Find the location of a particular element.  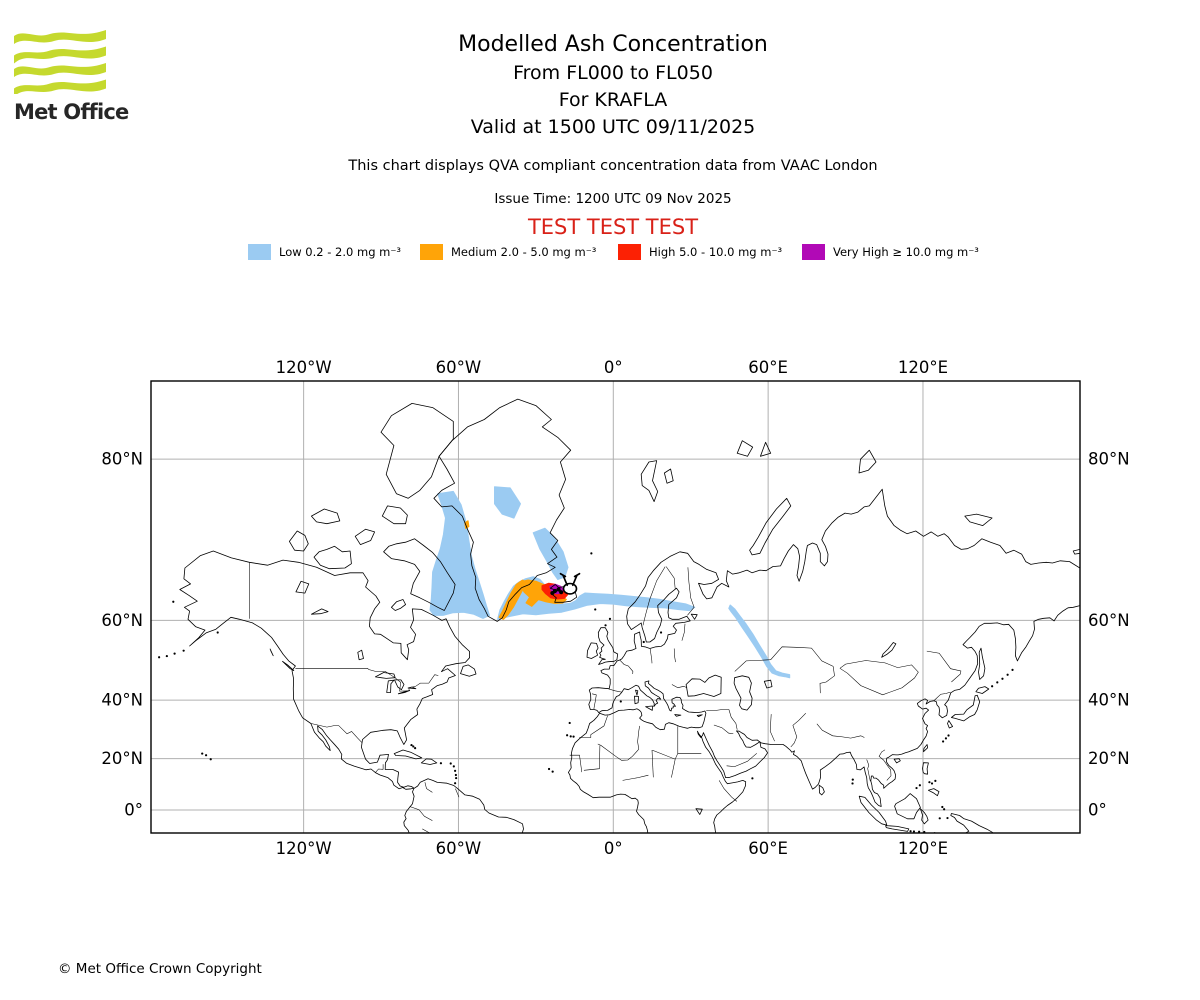

lon-tick-bottom: 120°E is located at coordinates (923, 848).